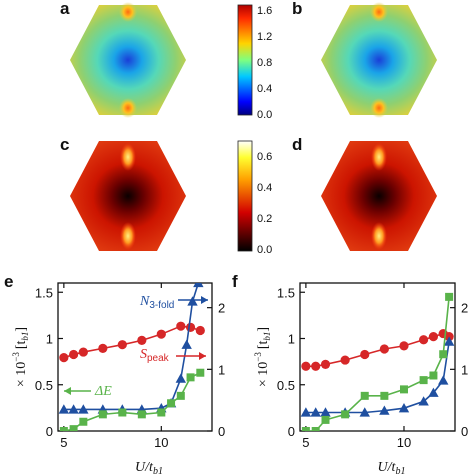 The width and height of the screenshot is (474, 474). I want to click on map-c-hotspot-bottom, so click(128, 236).